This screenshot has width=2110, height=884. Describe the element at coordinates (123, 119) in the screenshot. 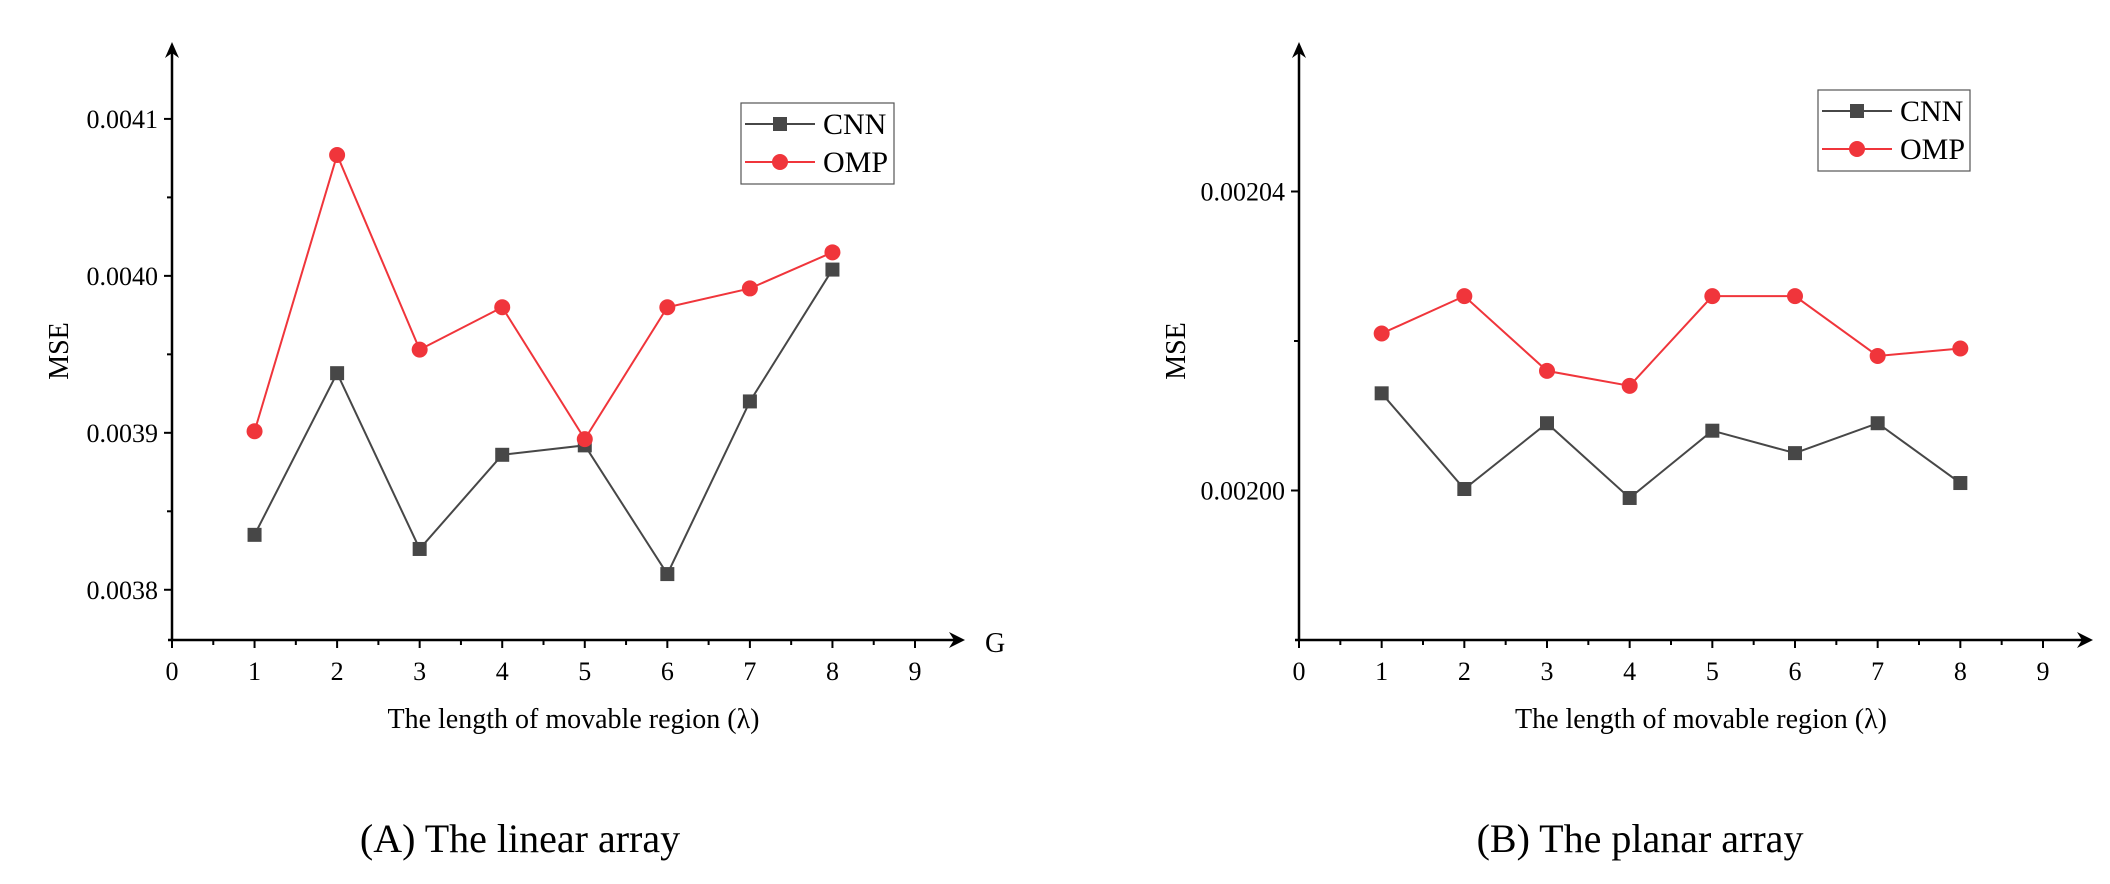

I see `y-tick-label: 0.0041` at that location.